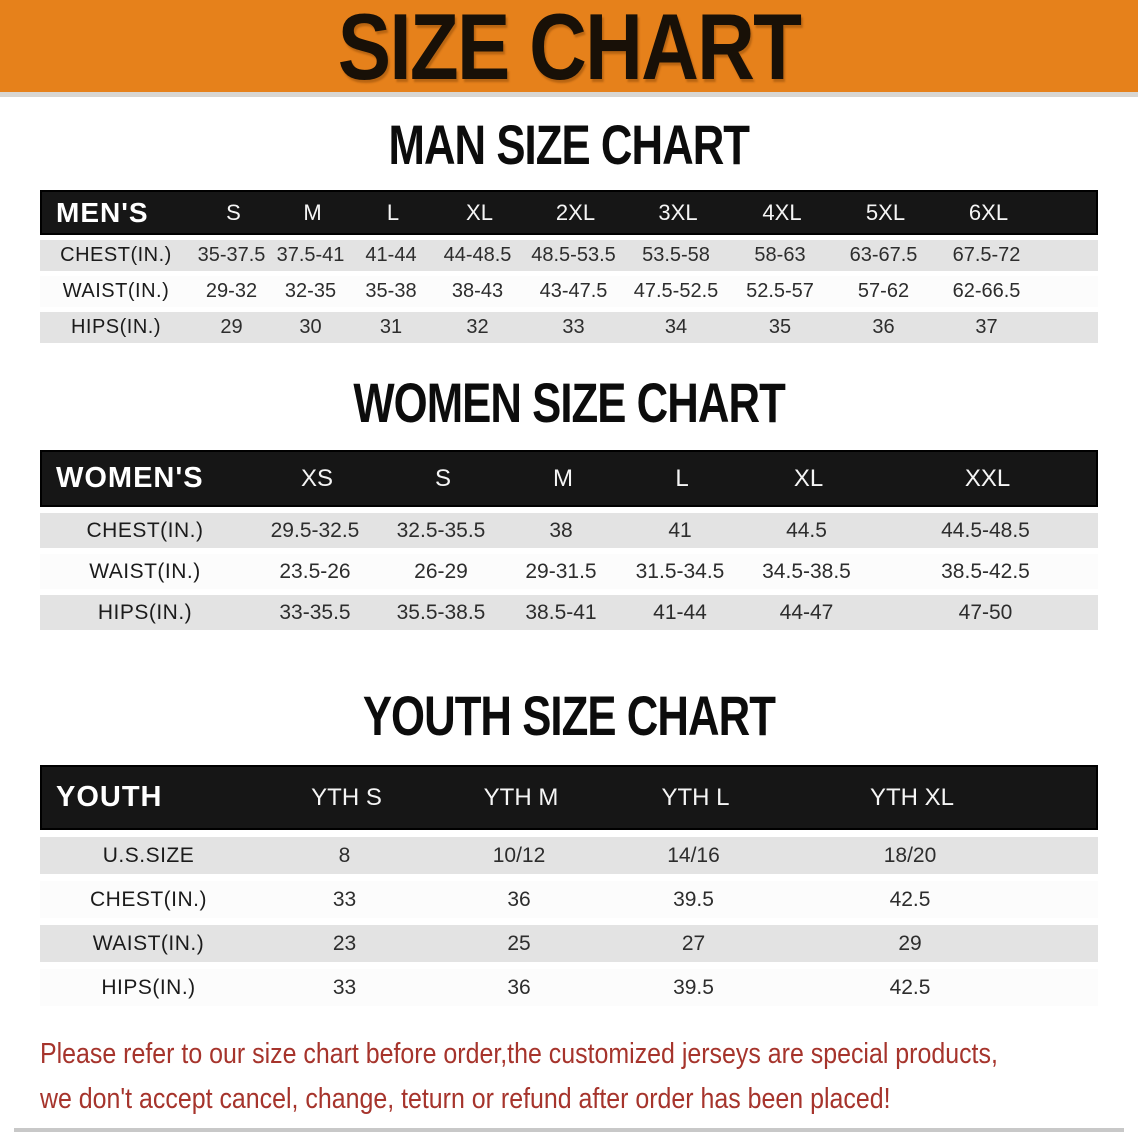 The height and width of the screenshot is (1132, 1138). I want to click on banner-title: SIZE CHART, so click(569, 49).